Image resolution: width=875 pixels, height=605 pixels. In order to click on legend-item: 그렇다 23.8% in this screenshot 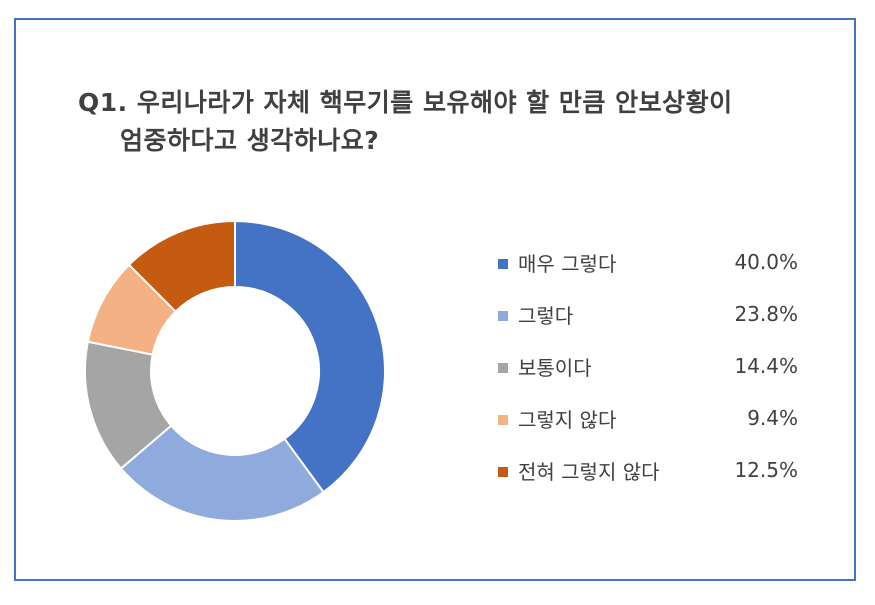, I will do `click(653, 324)`.